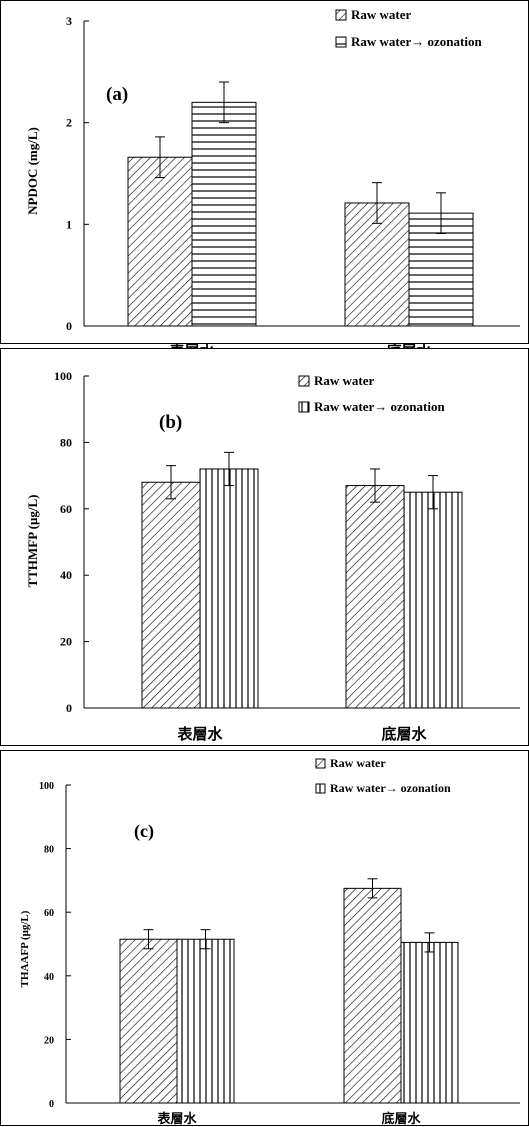  What do you see at coordinates (32, 541) in the screenshot?
I see `y-axis-label: TTHMFP (μg/L)` at bounding box center [32, 541].